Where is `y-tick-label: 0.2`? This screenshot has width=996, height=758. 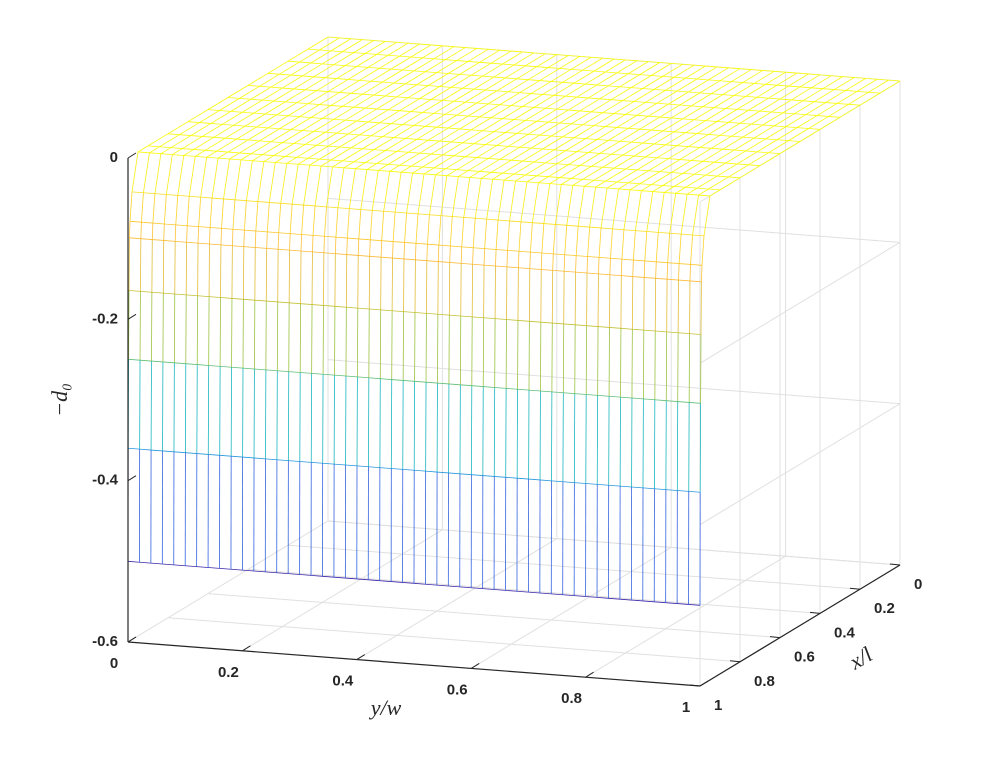
y-tick-label: 0.2 is located at coordinates (228, 672).